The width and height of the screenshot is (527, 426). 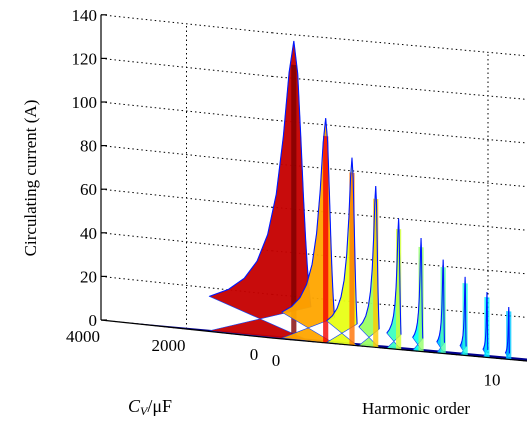 I want to click on z-tick-label: 120, so click(x=85, y=58).